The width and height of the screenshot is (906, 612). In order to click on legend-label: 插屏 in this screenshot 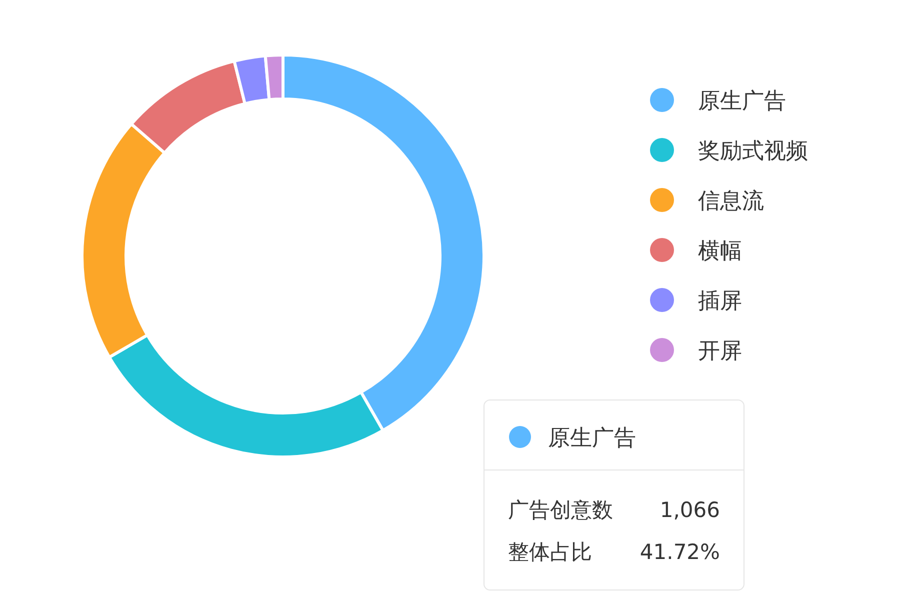, I will do `click(720, 301)`.